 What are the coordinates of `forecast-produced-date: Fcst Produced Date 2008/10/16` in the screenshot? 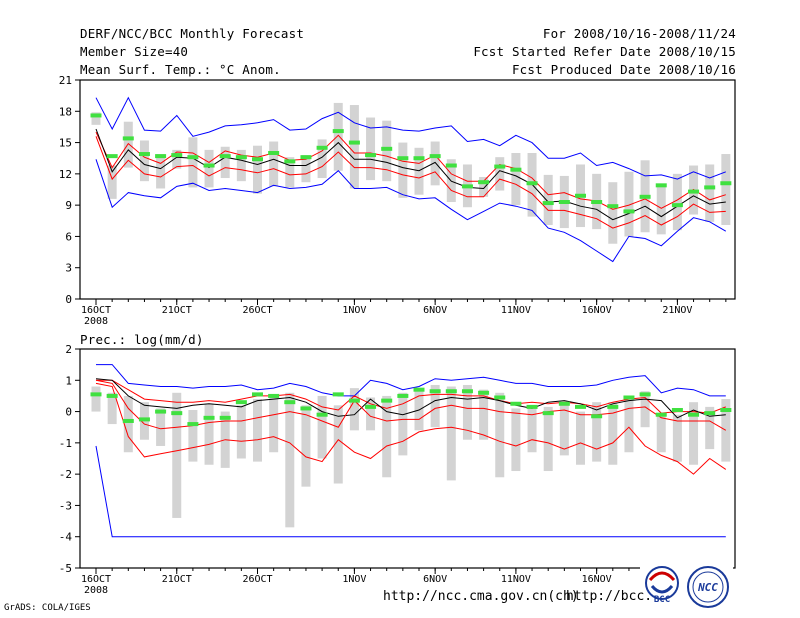 It's located at (623, 69).